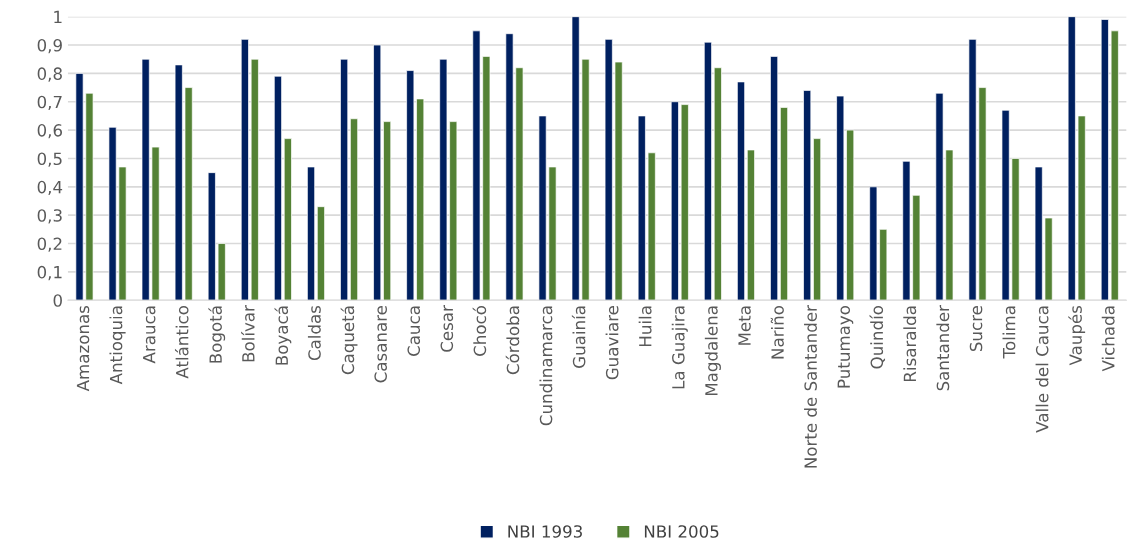 The height and width of the screenshot is (556, 1132). I want to click on y-tick-label: 0,2, so click(49, 244).